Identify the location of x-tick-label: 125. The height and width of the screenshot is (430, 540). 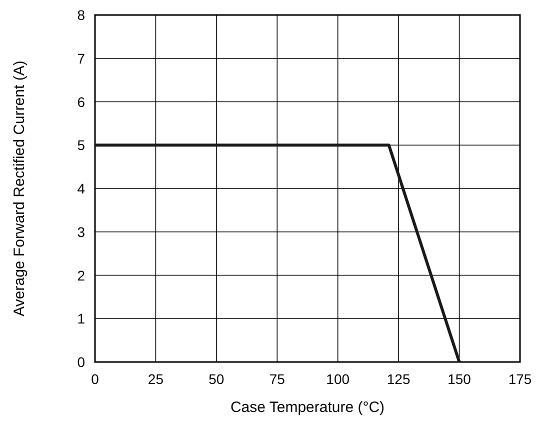
(398, 379).